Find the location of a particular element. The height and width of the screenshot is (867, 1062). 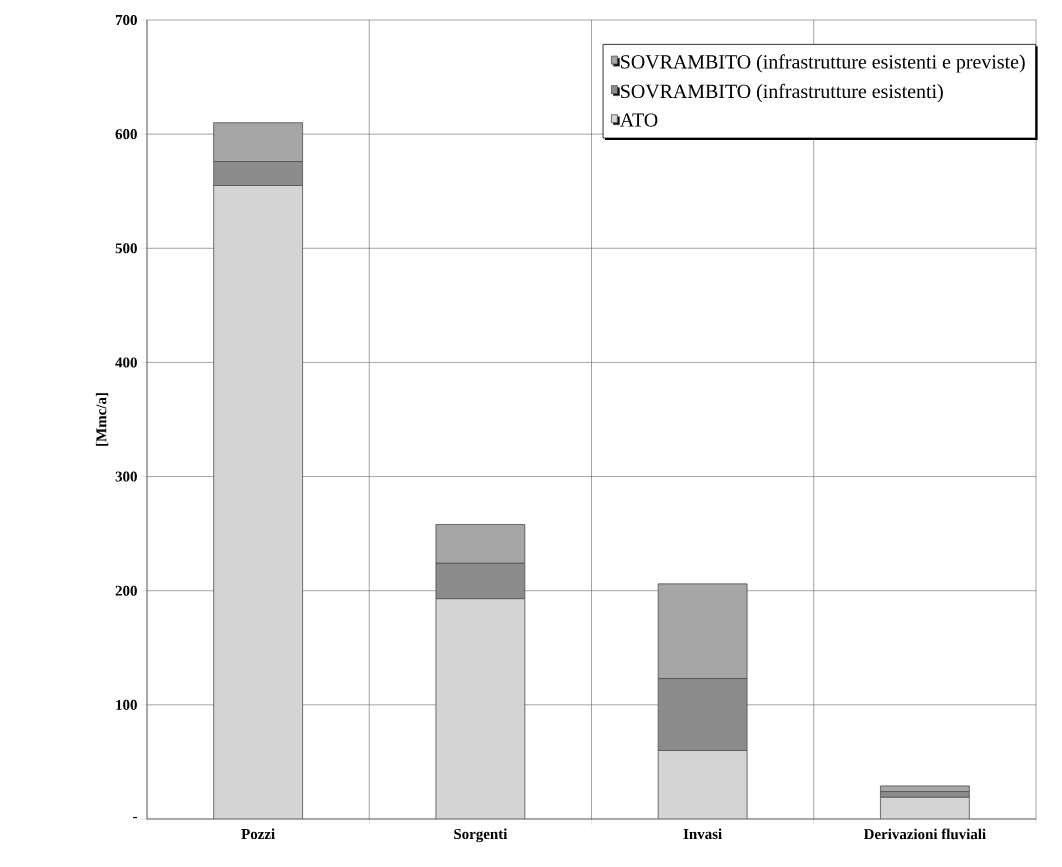

y-tick-label: 200 is located at coordinates (126, 590).